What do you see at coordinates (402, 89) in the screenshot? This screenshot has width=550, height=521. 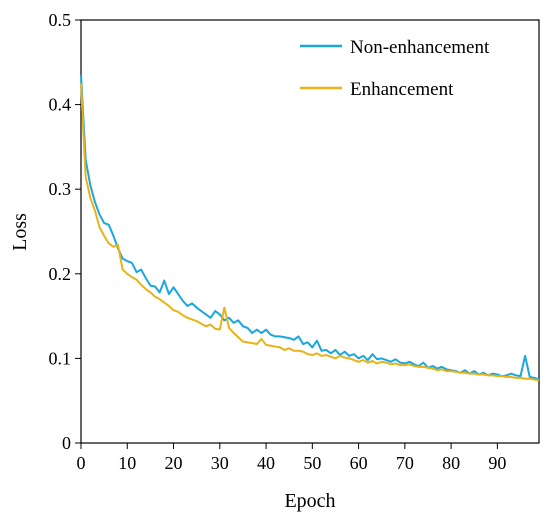 I see `legend-label-enhancement: Enhancement` at bounding box center [402, 89].